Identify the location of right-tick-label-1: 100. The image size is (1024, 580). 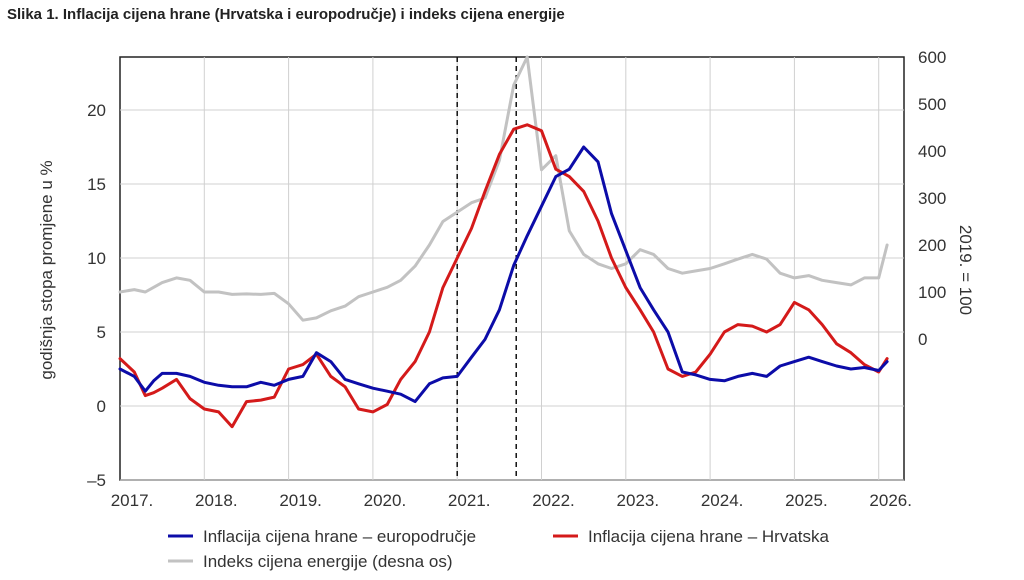
(932, 292).